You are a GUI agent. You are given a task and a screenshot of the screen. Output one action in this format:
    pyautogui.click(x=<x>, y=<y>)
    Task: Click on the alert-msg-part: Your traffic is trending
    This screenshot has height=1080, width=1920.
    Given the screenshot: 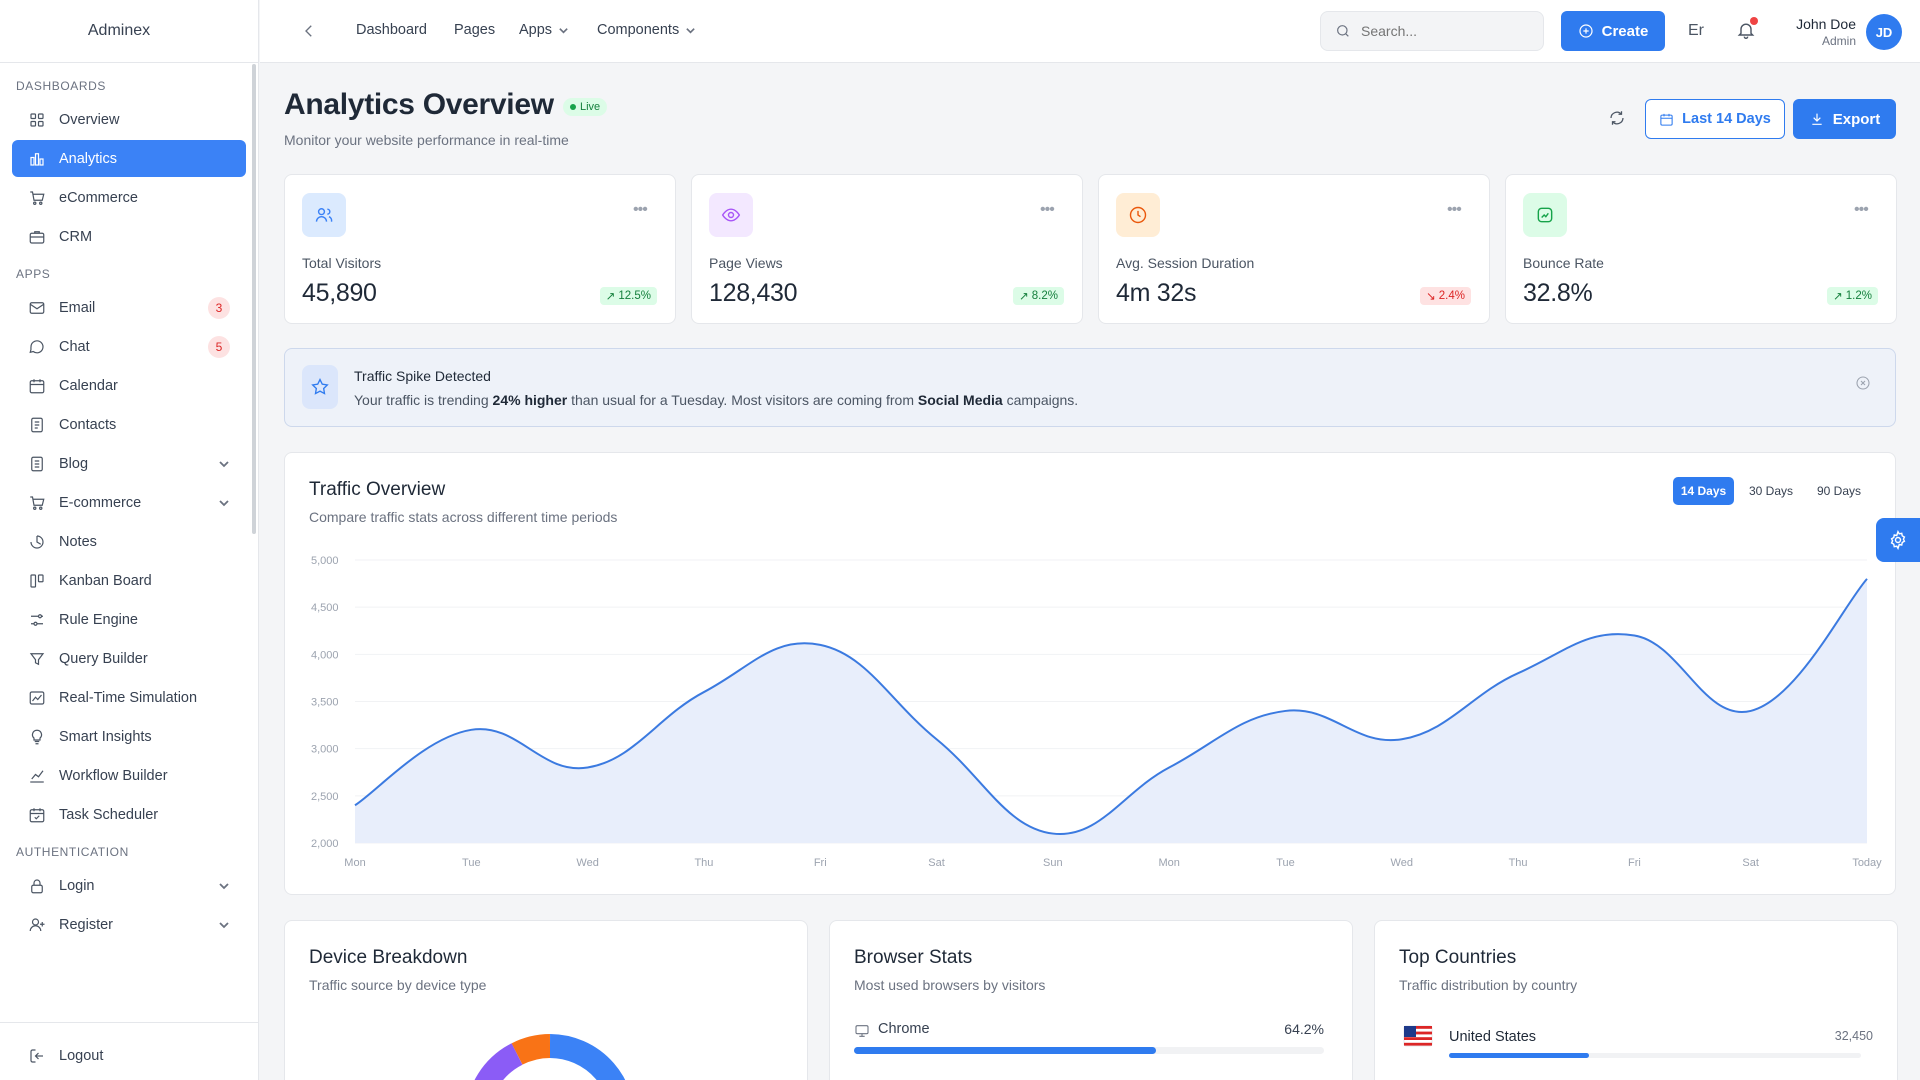 What is the action you would take?
    pyautogui.click(x=423, y=400)
    